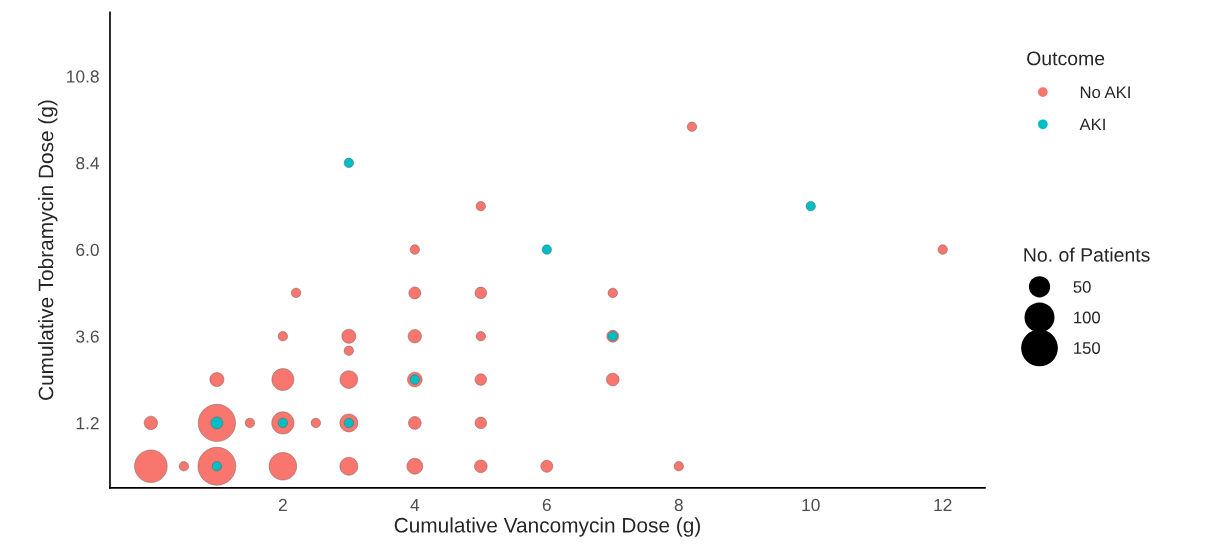 The width and height of the screenshot is (1222, 557). I want to click on y-tick-label: 3.6, so click(87, 336).